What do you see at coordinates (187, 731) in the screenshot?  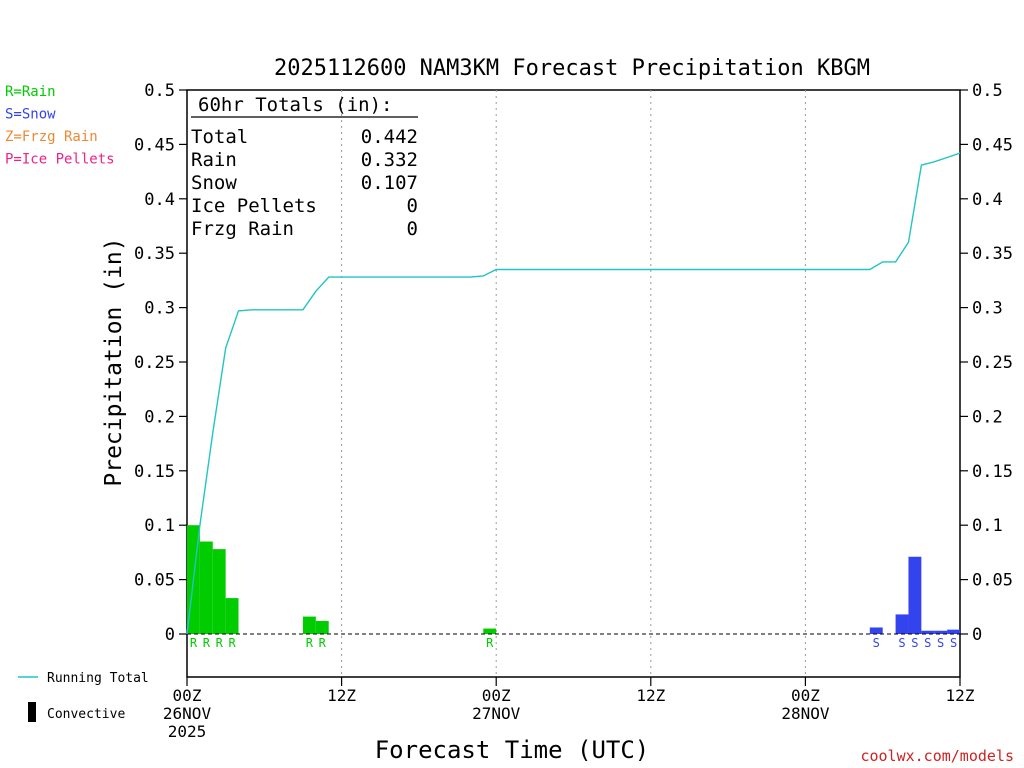 I see `x-tick-year: 2025` at bounding box center [187, 731].